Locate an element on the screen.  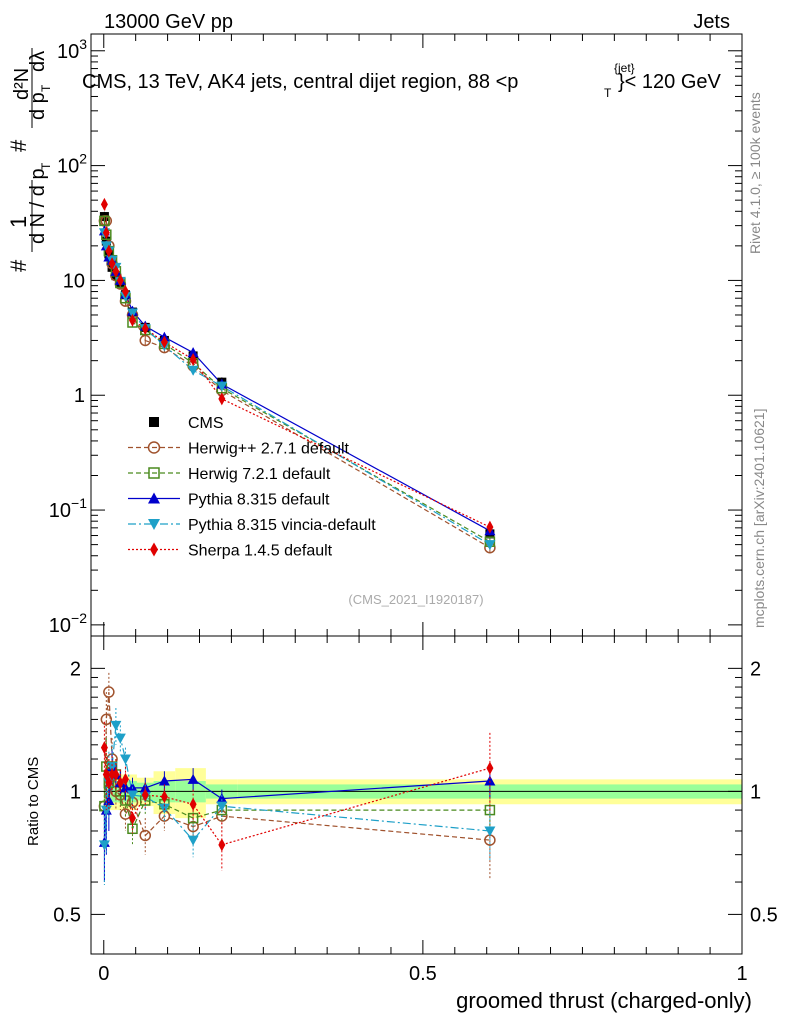
y-label-lambda: dλ is located at coordinates (38, 61).